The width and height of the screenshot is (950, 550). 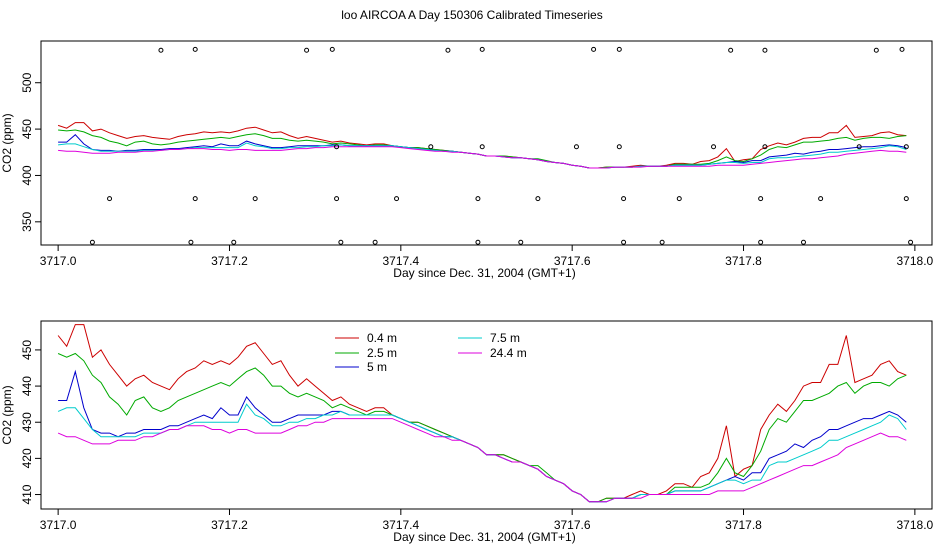 I want to click on bottom-x-tick-label: 3717.8, so click(x=743, y=525).